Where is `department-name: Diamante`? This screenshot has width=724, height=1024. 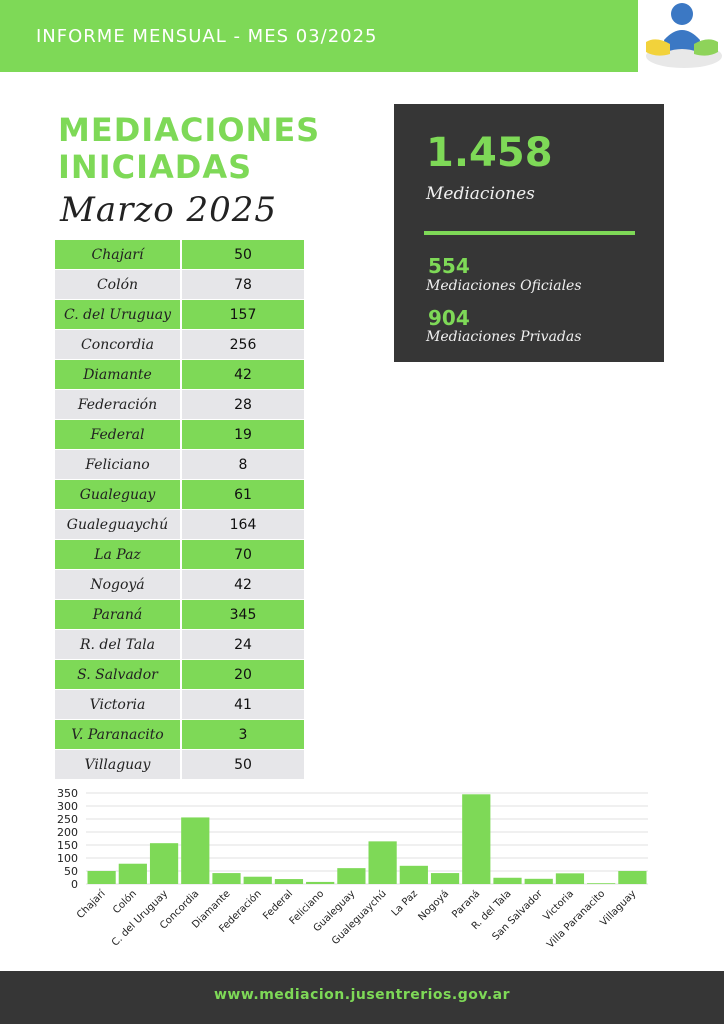 department-name: Diamante is located at coordinates (118, 374).